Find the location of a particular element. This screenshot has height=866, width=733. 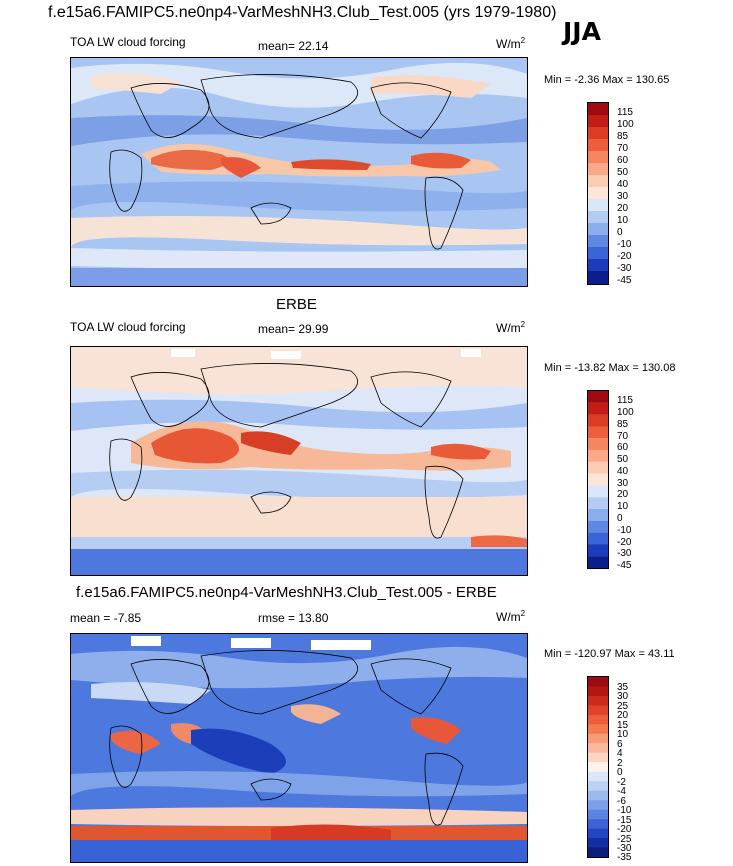

panel2-mean-label: mean= 29.99 is located at coordinates (293, 329).